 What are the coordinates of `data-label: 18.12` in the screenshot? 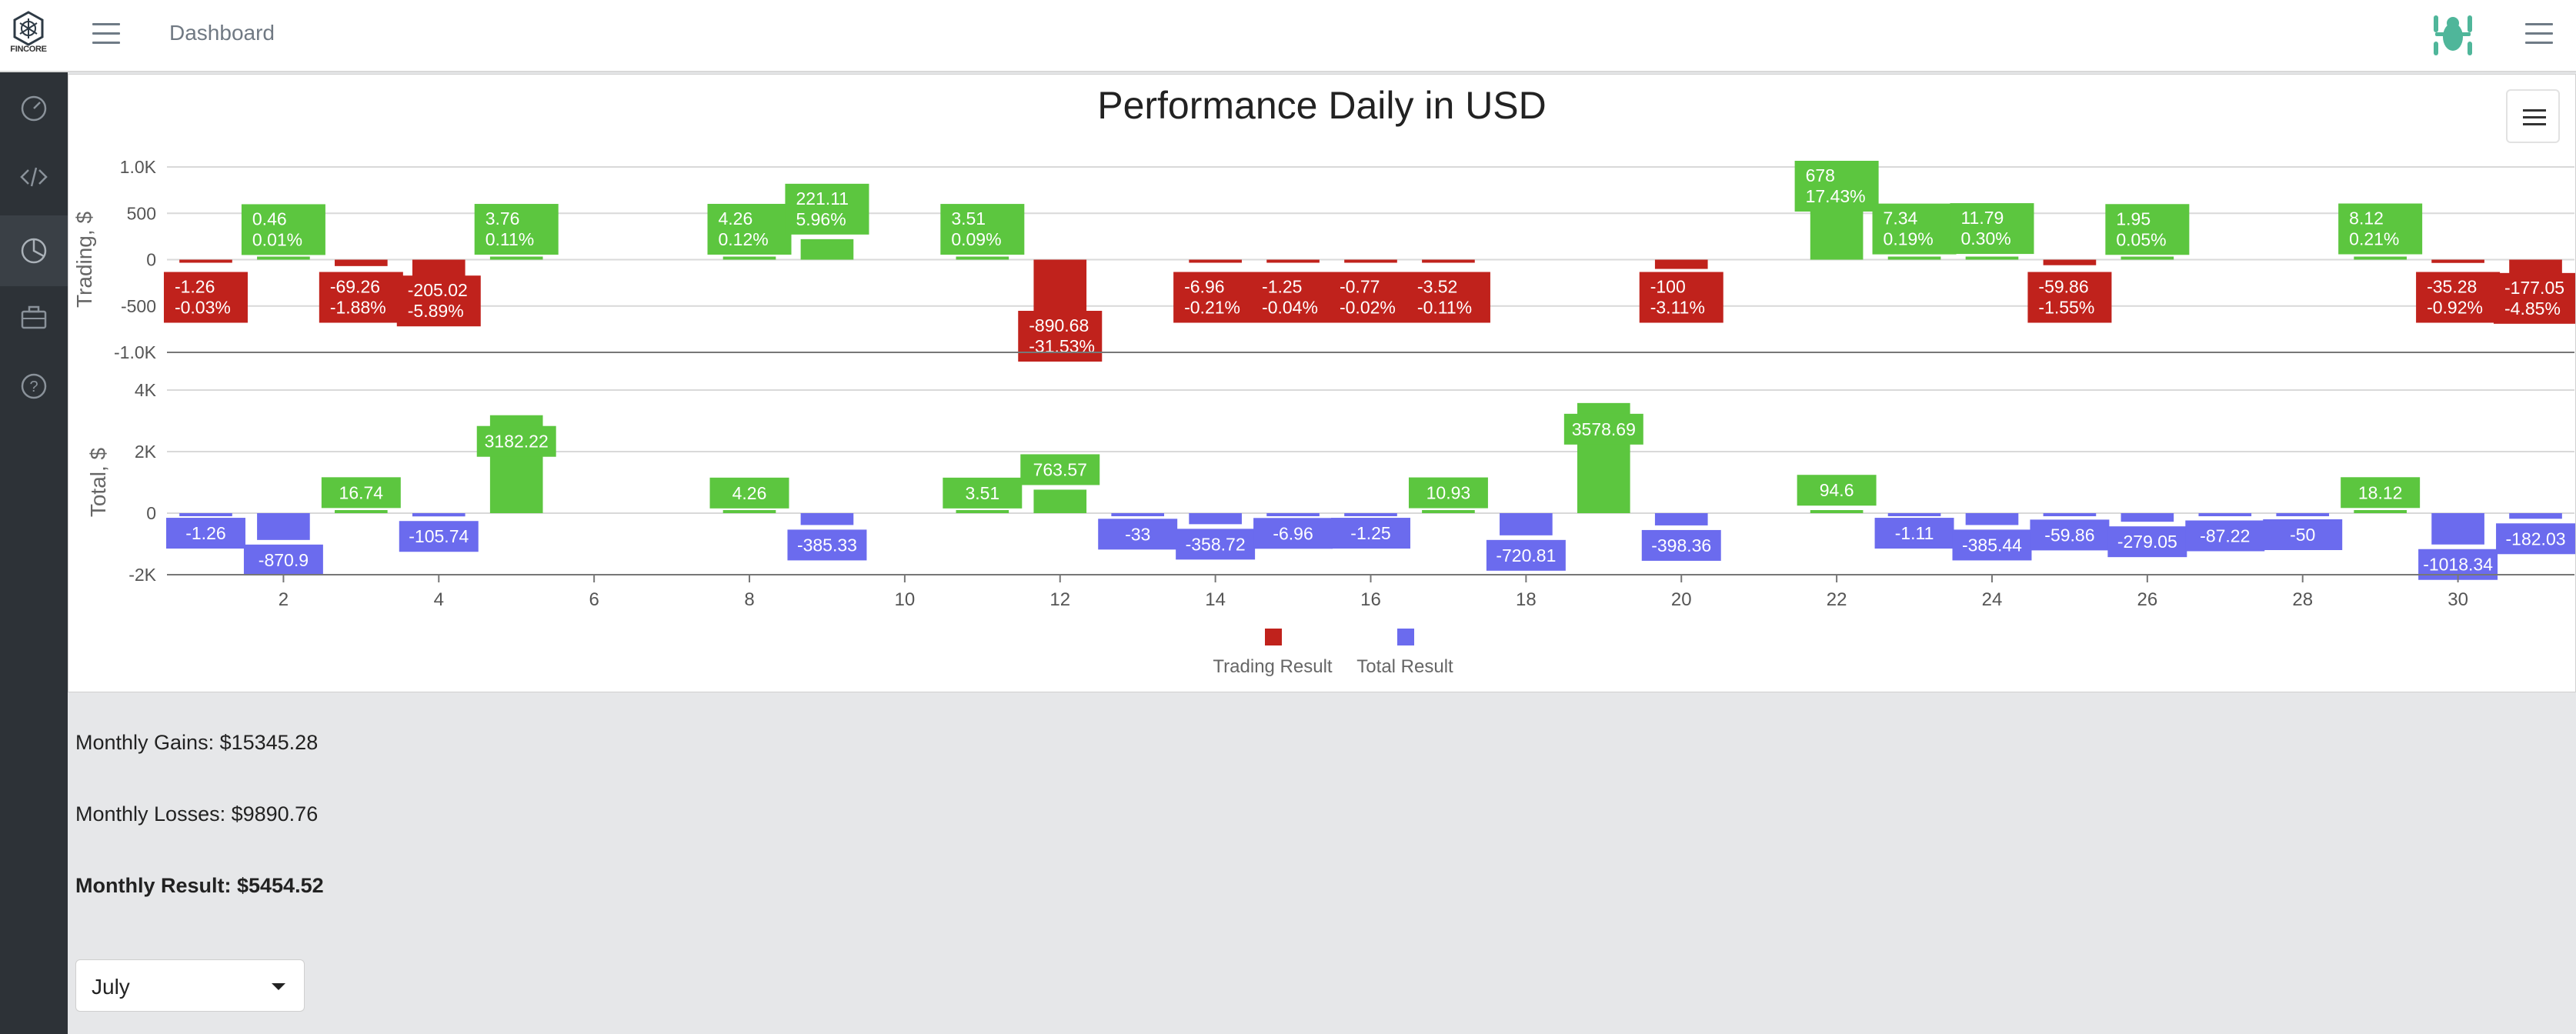 It's located at (2381, 492).